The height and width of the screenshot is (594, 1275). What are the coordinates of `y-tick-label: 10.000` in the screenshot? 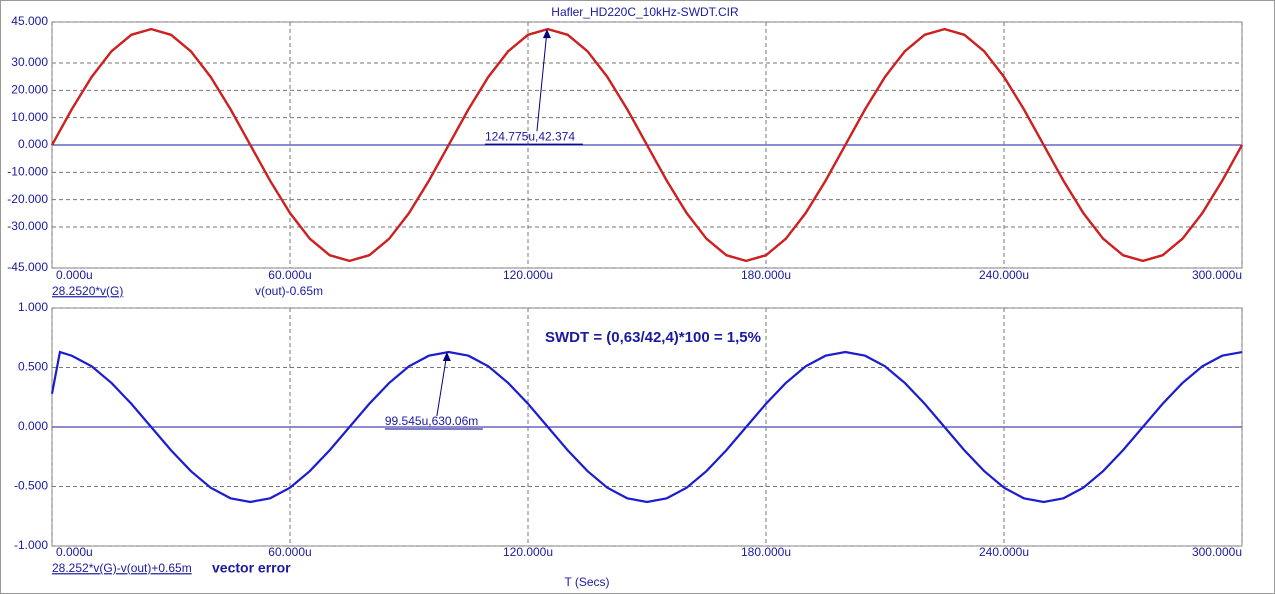 It's located at (29, 117).